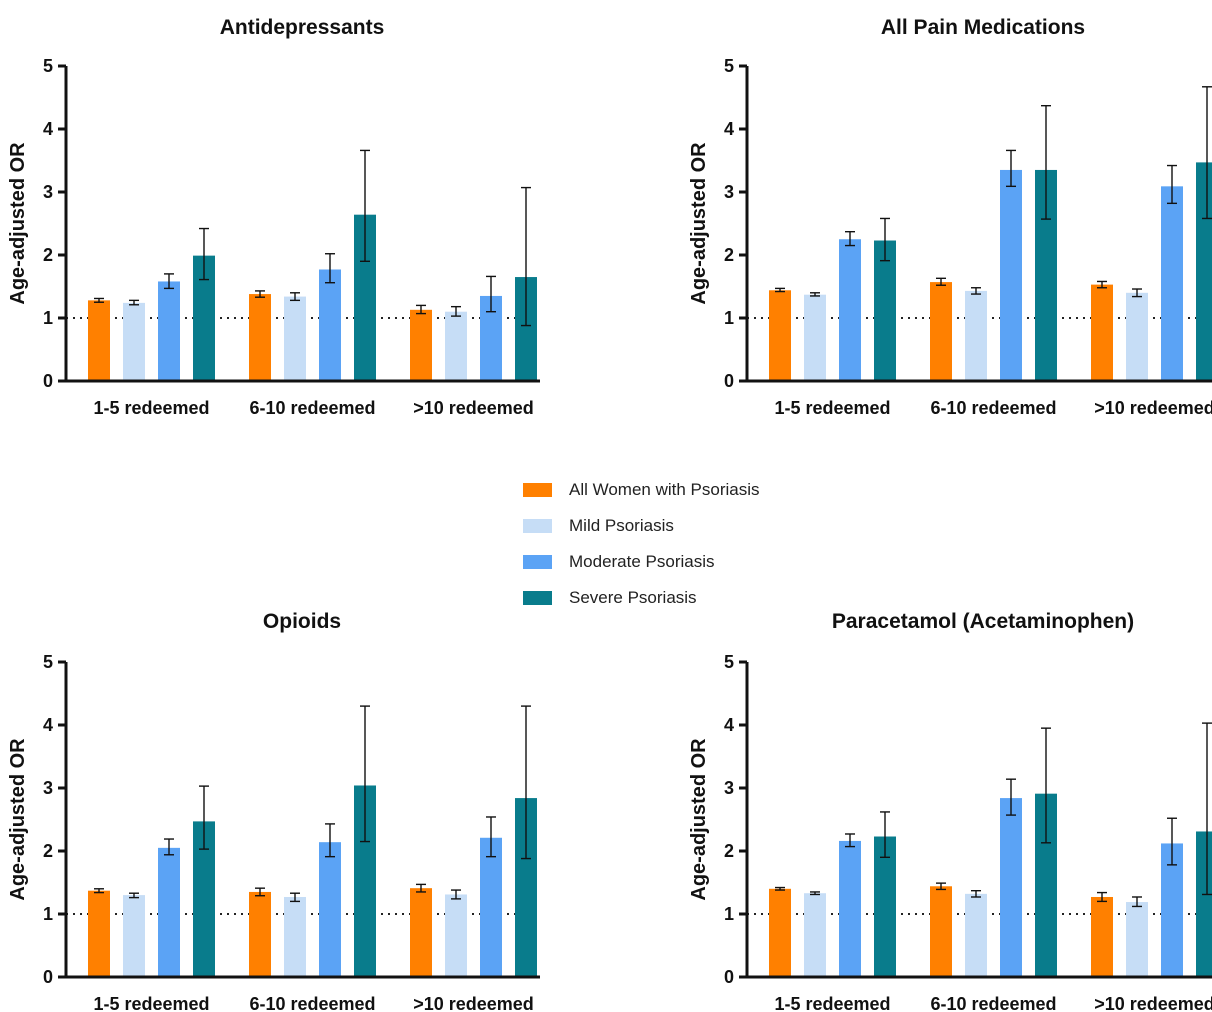 Image resolution: width=1212 pixels, height=1012 pixels. Describe the element at coordinates (537, 490) in the screenshot. I see `legend-swatch-all-women` at that location.